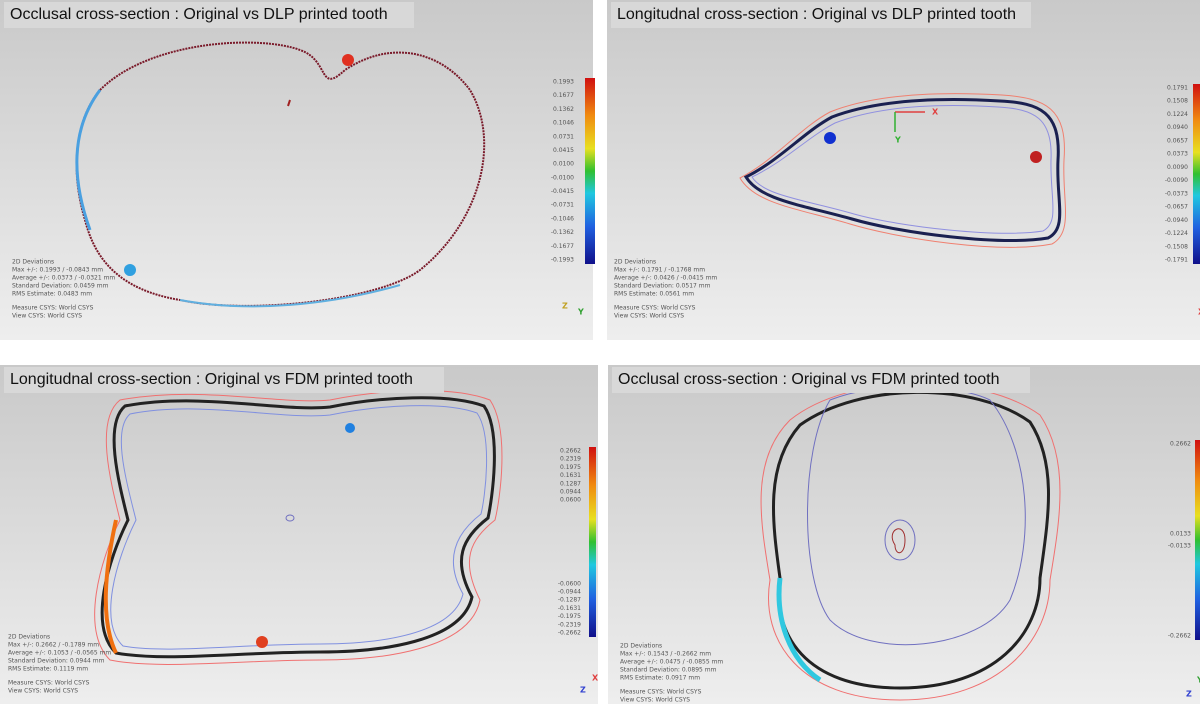 This screenshot has width=1200, height=704. Describe the element at coordinates (562, 260) in the screenshot. I see `scale-label: -0.1993` at that location.